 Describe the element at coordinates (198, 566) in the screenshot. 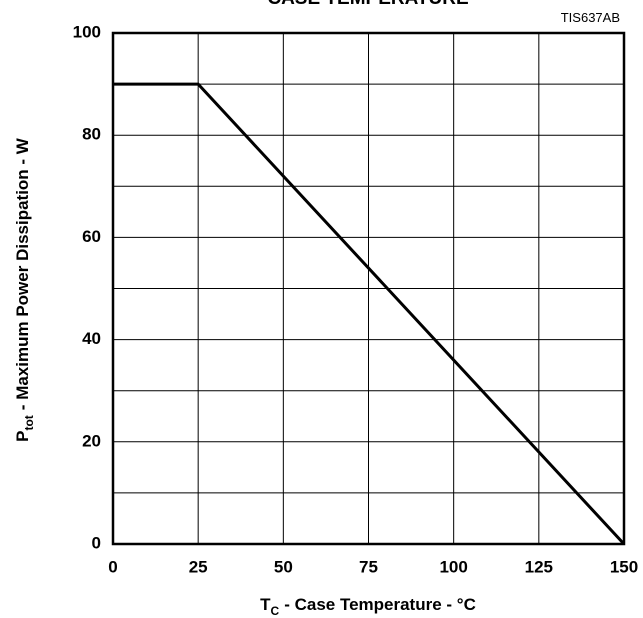

I see `x-tick-label: 25` at that location.